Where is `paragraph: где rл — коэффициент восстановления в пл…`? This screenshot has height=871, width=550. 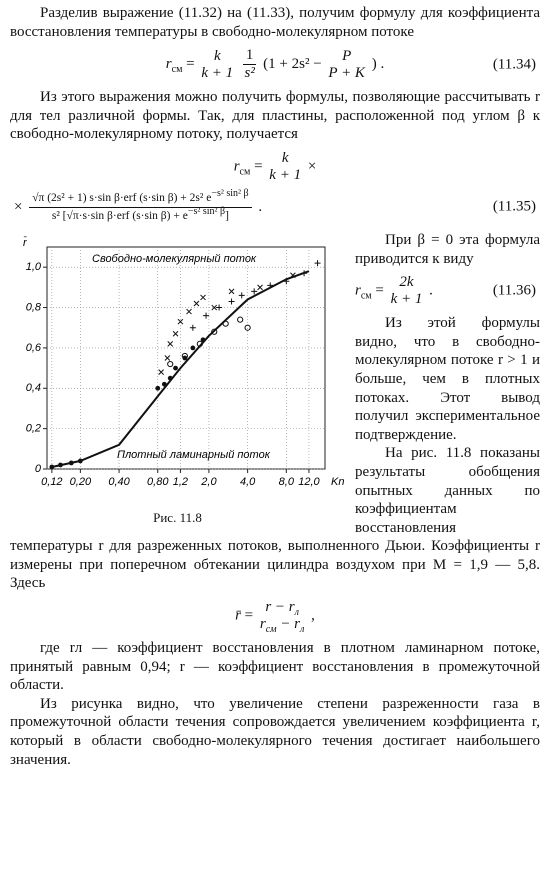 paragraph: где rл — коэффициент восстановления в пл… is located at coordinates (275, 667).